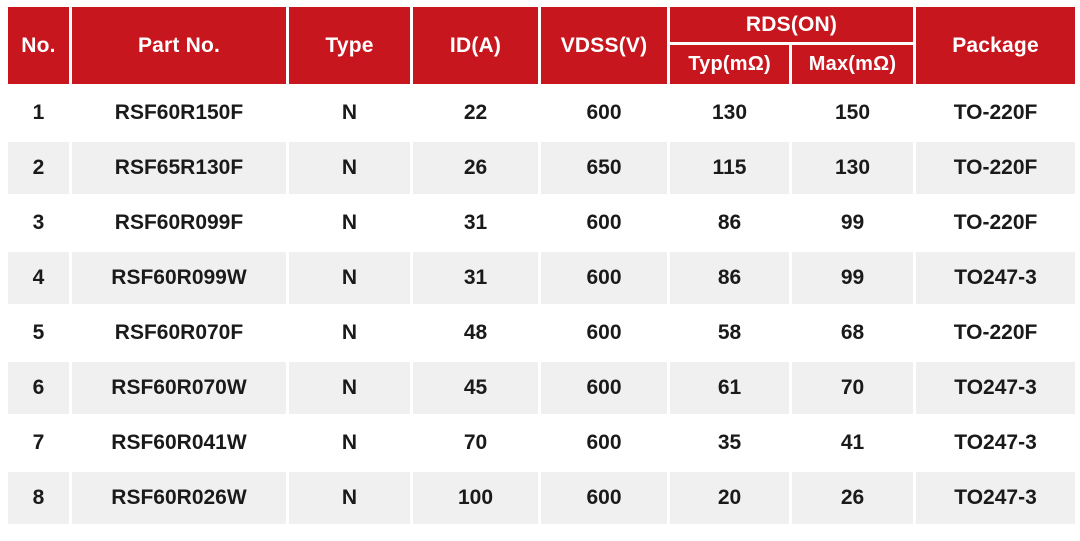 This screenshot has height=541, width=1080. What do you see at coordinates (475, 333) in the screenshot?
I see `cell-id: 48` at bounding box center [475, 333].